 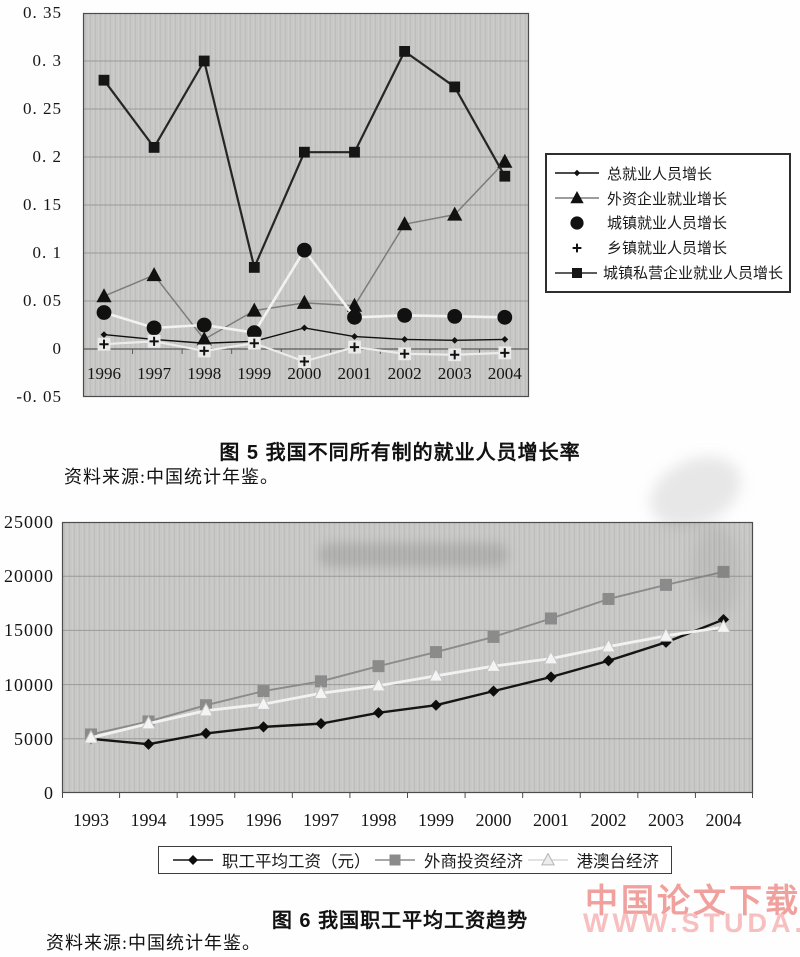 What do you see at coordinates (660, 174) in the screenshot?
I see `legend-item-label: 总就业人员增长` at bounding box center [660, 174].